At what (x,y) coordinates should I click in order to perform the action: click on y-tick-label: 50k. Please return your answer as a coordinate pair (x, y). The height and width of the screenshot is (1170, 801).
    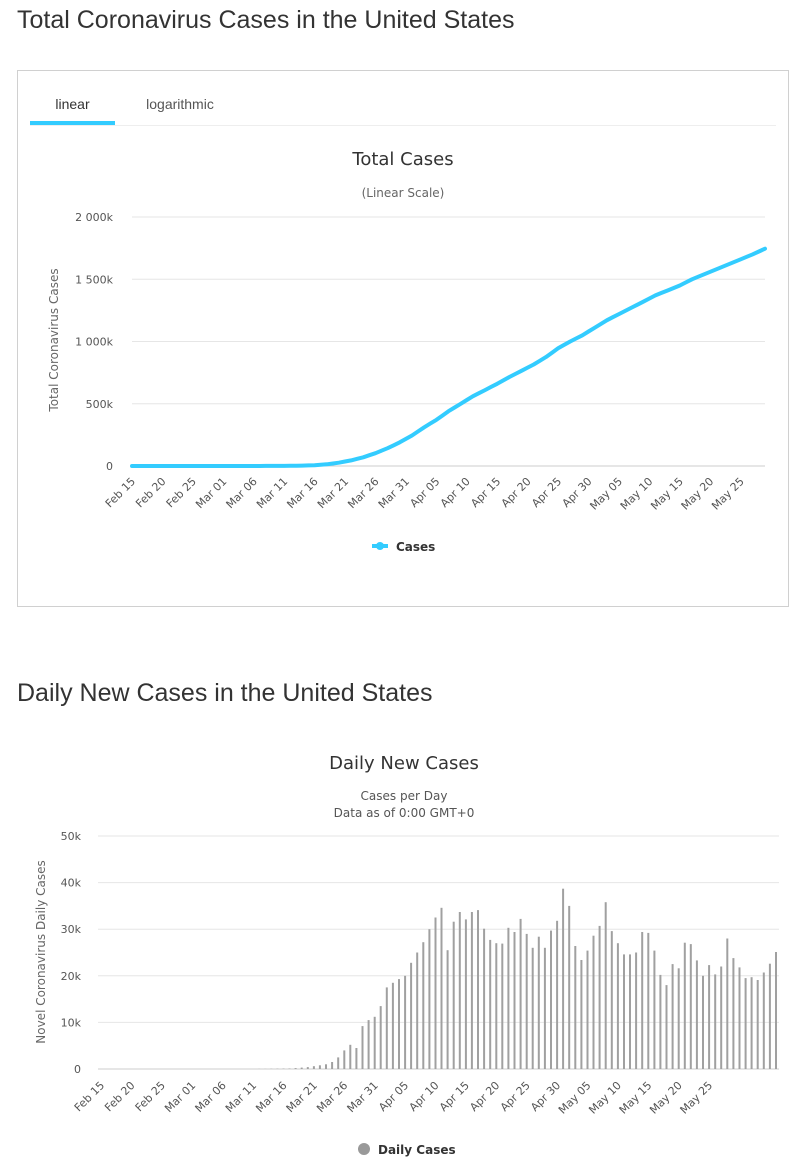
    Looking at the image, I should click on (71, 836).